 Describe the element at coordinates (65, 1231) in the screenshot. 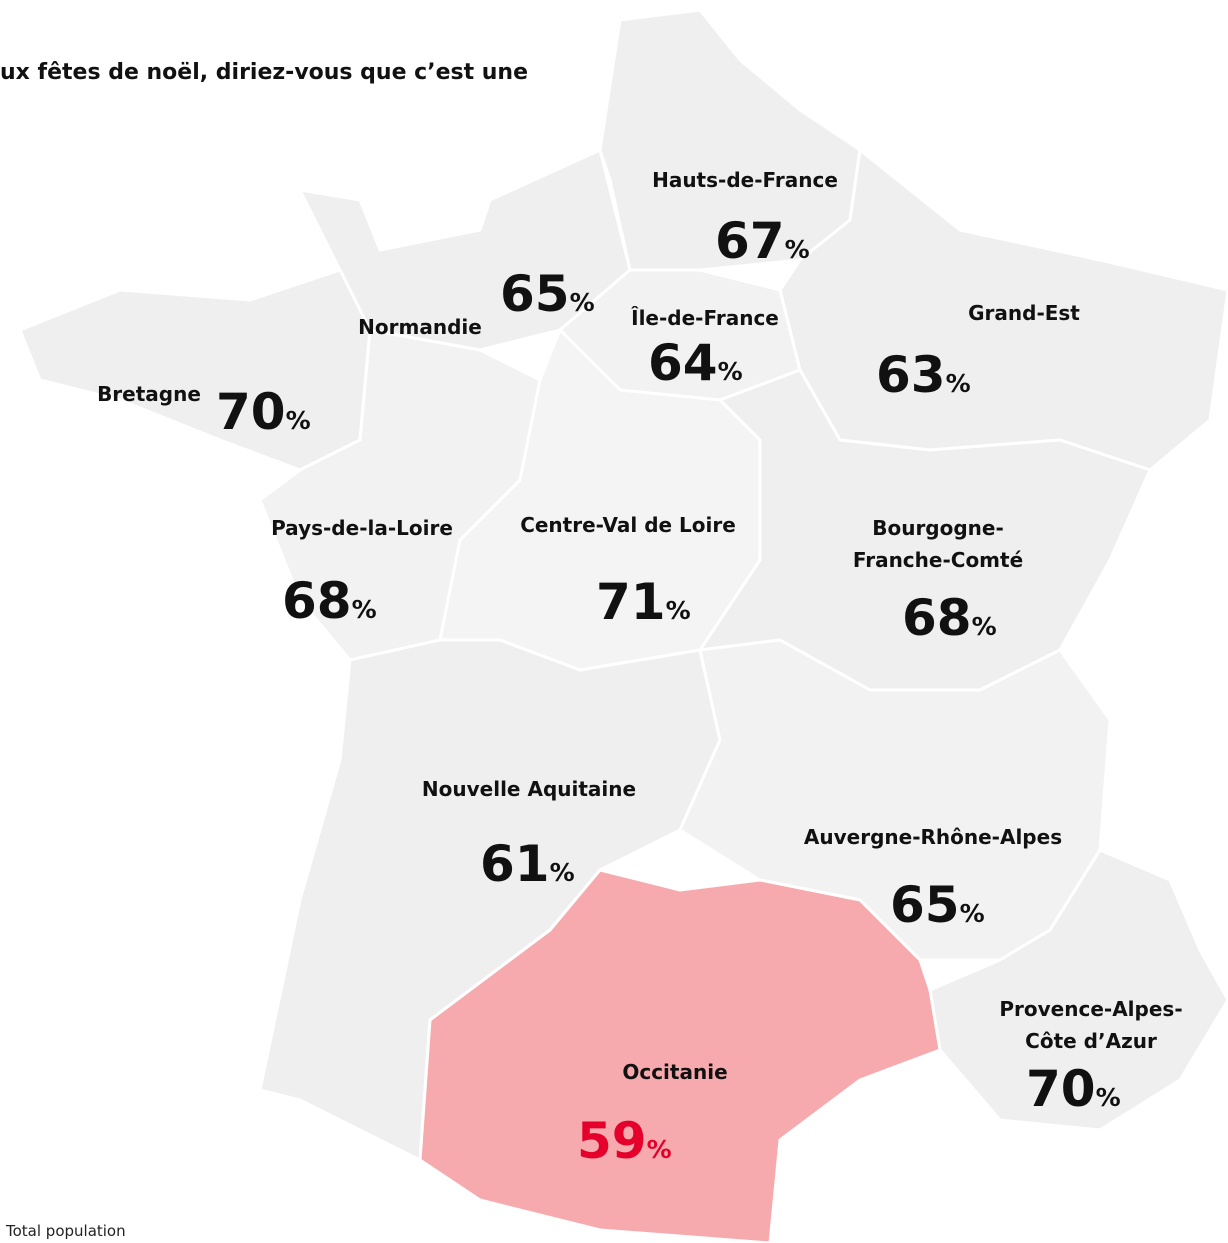

I see `footnote: Total population` at that location.